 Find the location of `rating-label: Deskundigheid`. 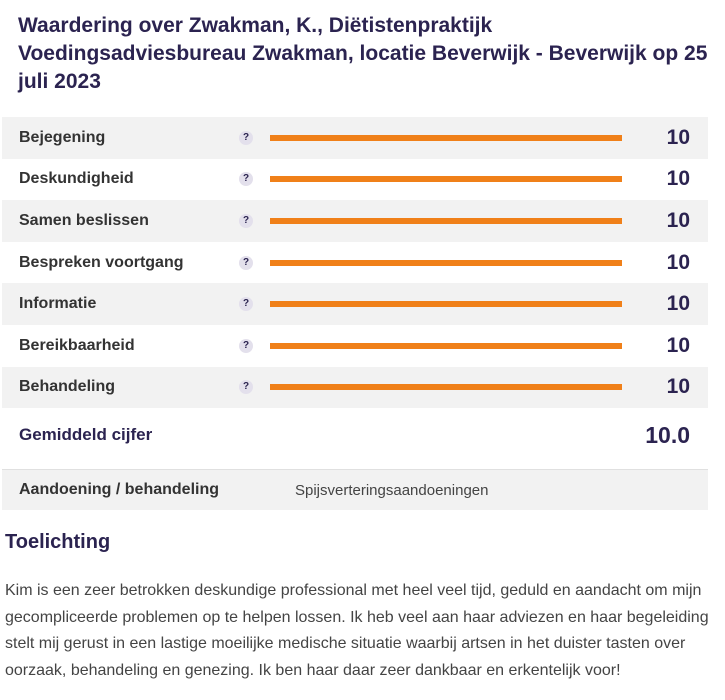

rating-label: Deskundigheid is located at coordinates (76, 179).